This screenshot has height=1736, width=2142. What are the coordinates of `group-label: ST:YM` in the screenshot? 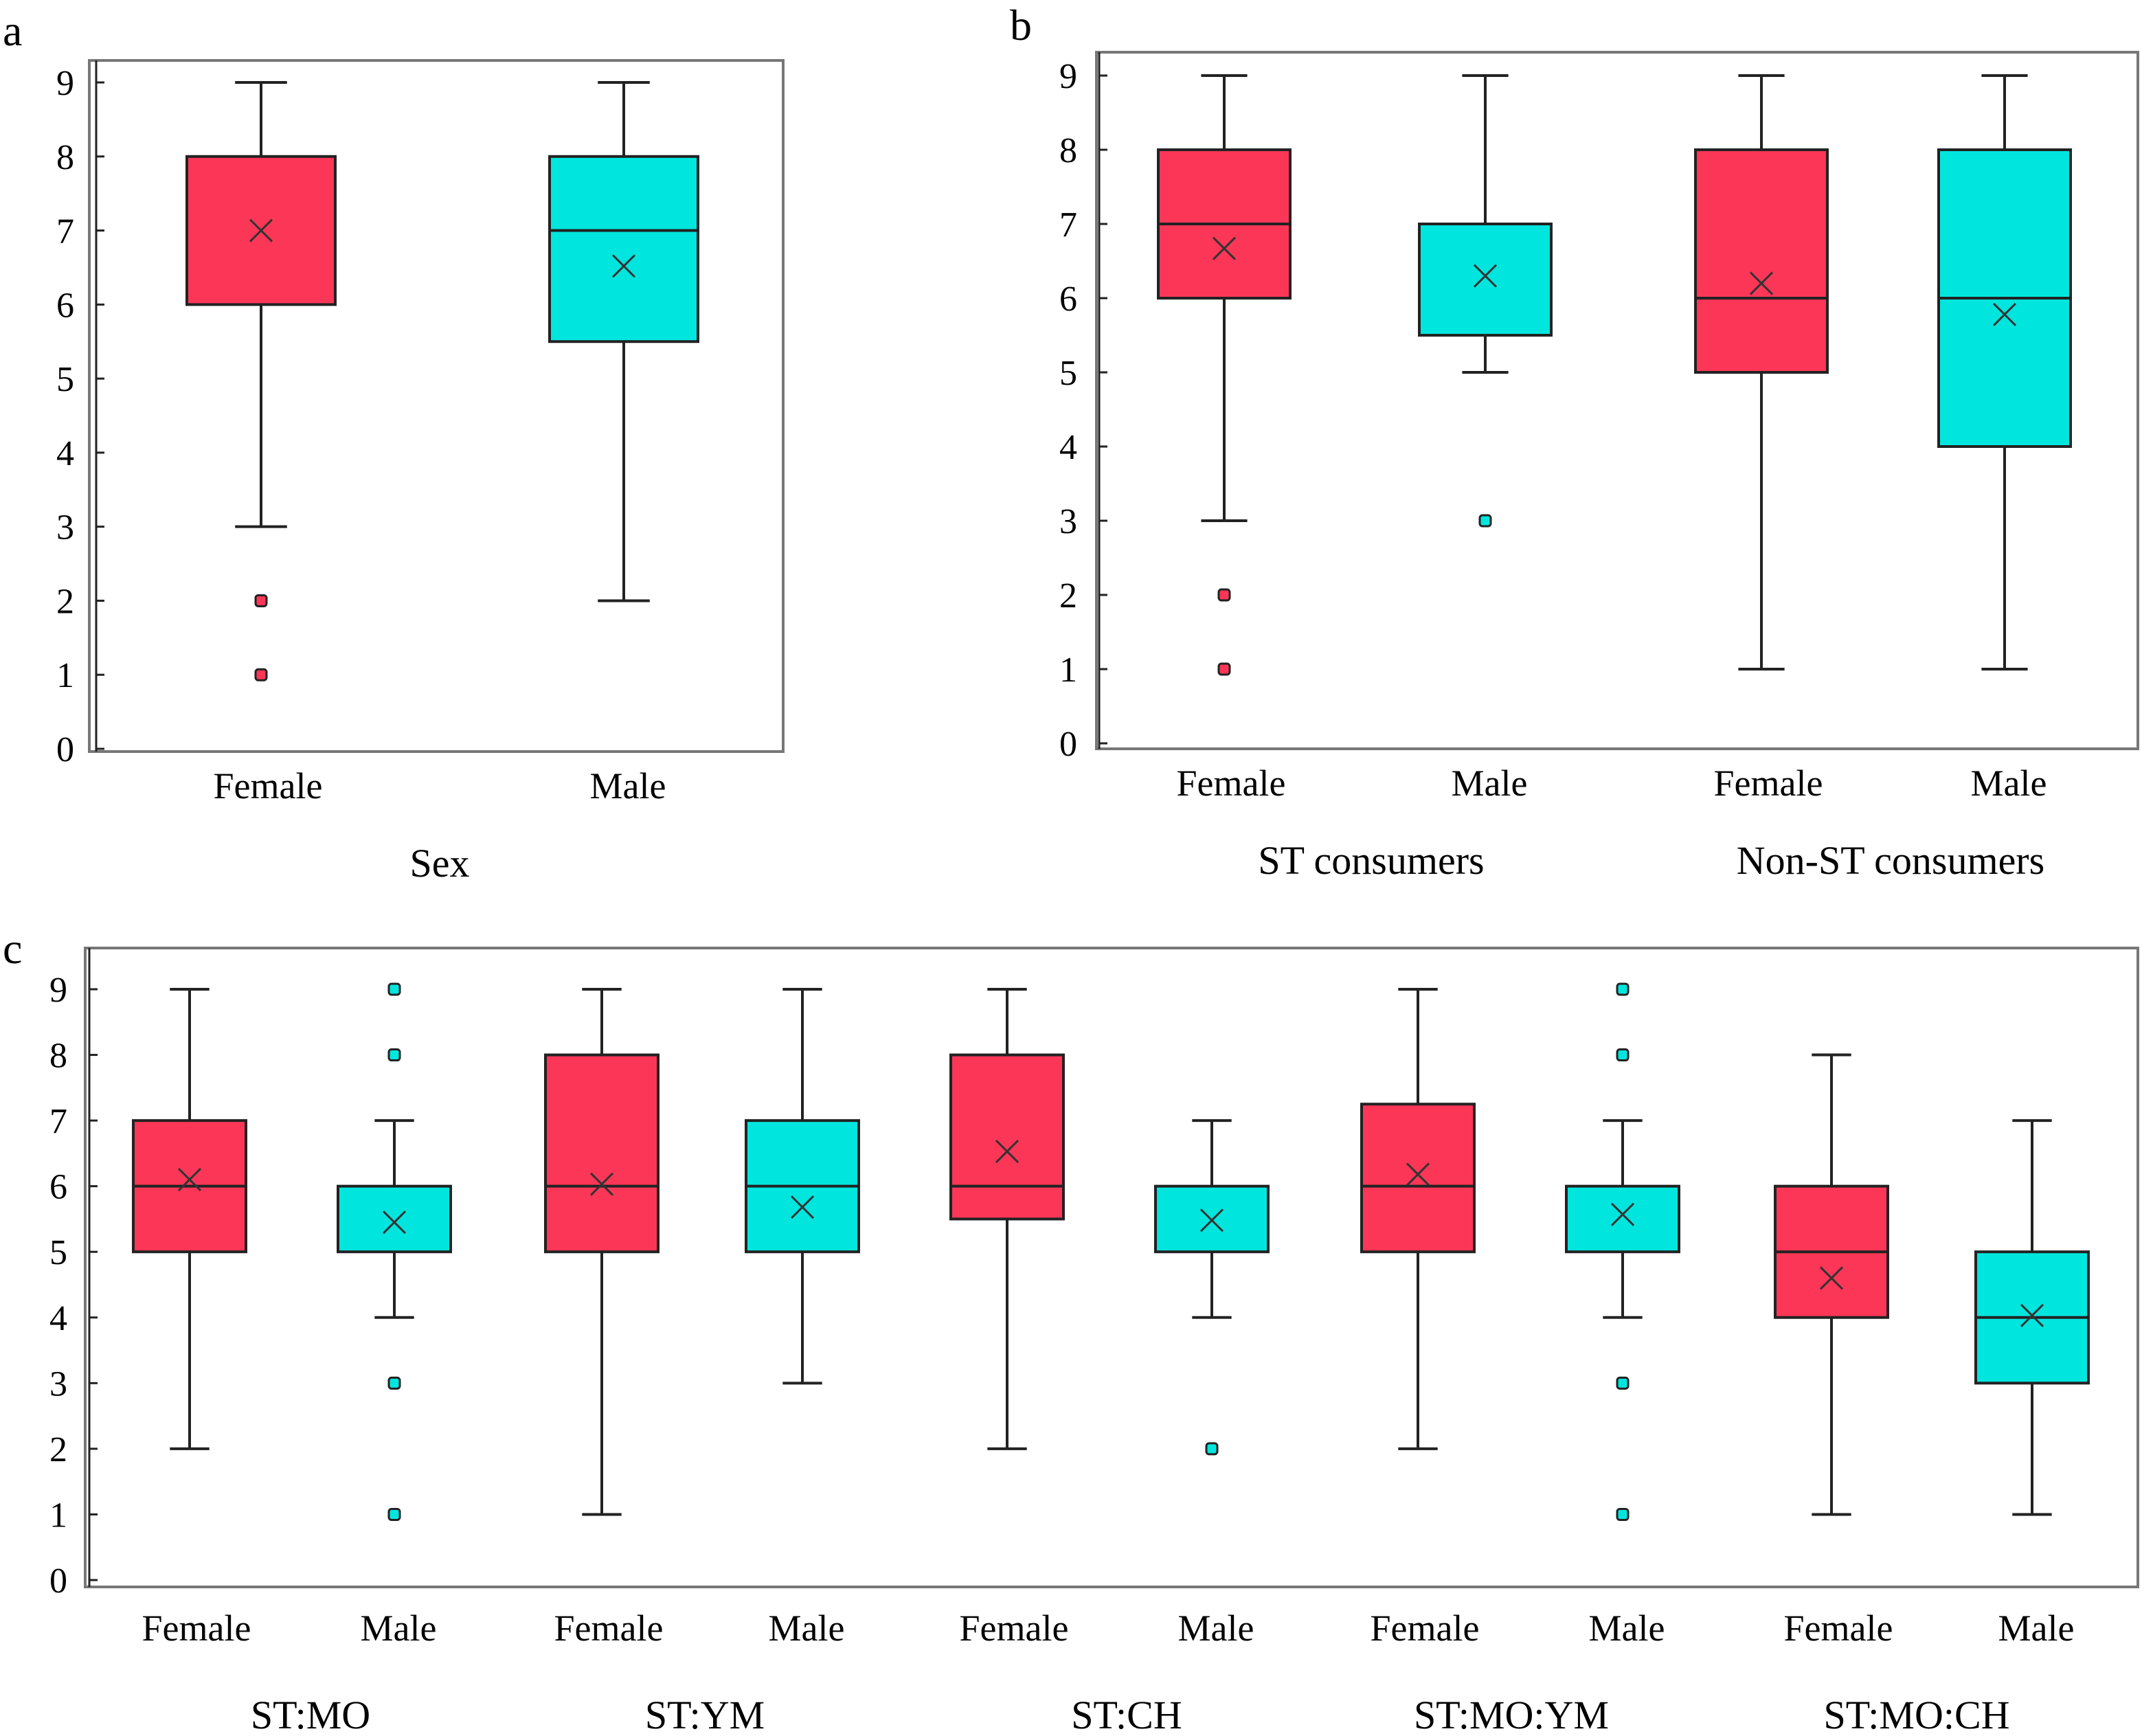 It's located at (705, 1714).